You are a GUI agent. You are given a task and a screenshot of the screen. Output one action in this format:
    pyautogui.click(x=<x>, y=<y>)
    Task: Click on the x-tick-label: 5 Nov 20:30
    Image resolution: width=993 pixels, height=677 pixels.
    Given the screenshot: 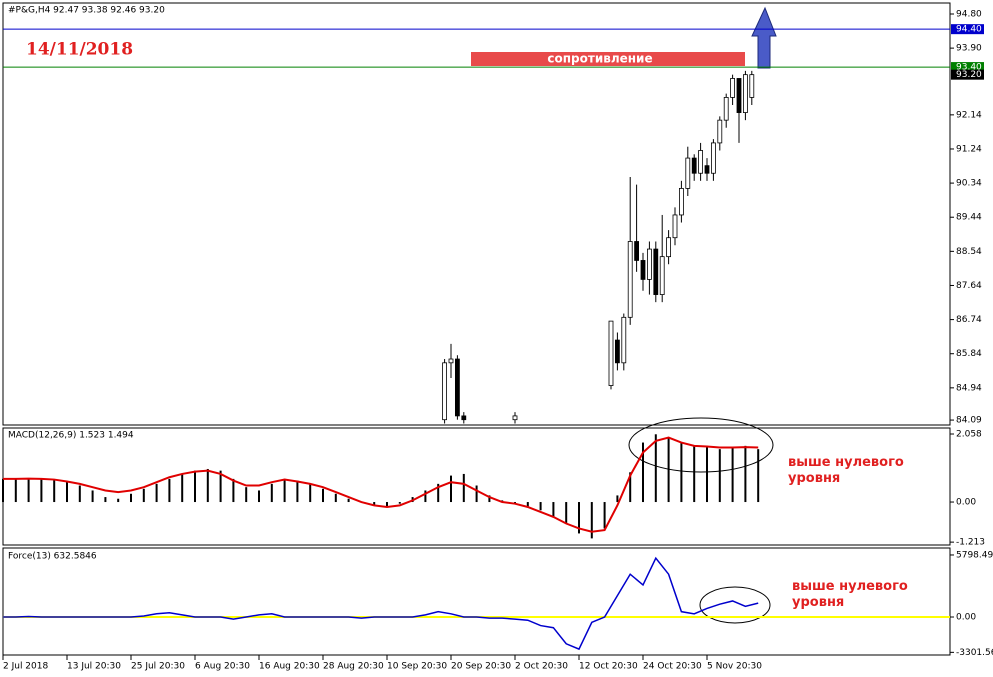 What is the action you would take?
    pyautogui.click(x=734, y=667)
    